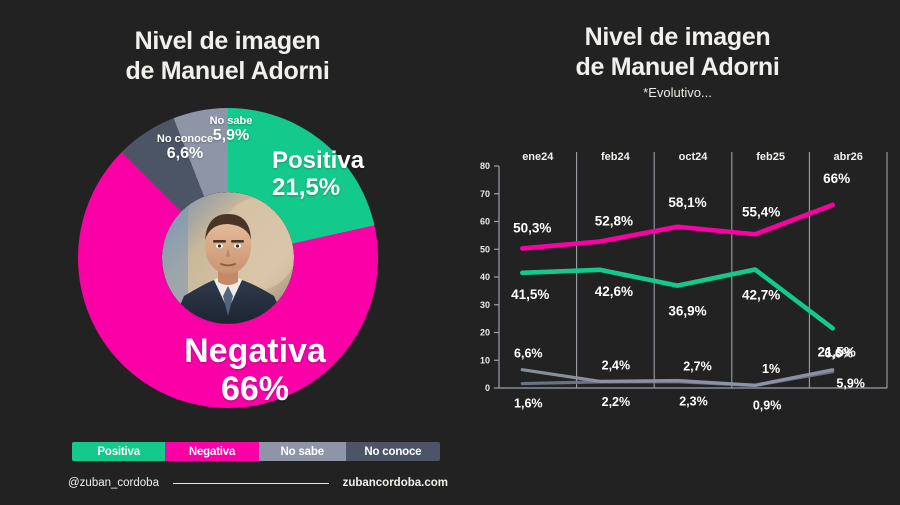 This screenshot has width=900, height=505. I want to click on data-label: 1,6%, so click(528, 404).